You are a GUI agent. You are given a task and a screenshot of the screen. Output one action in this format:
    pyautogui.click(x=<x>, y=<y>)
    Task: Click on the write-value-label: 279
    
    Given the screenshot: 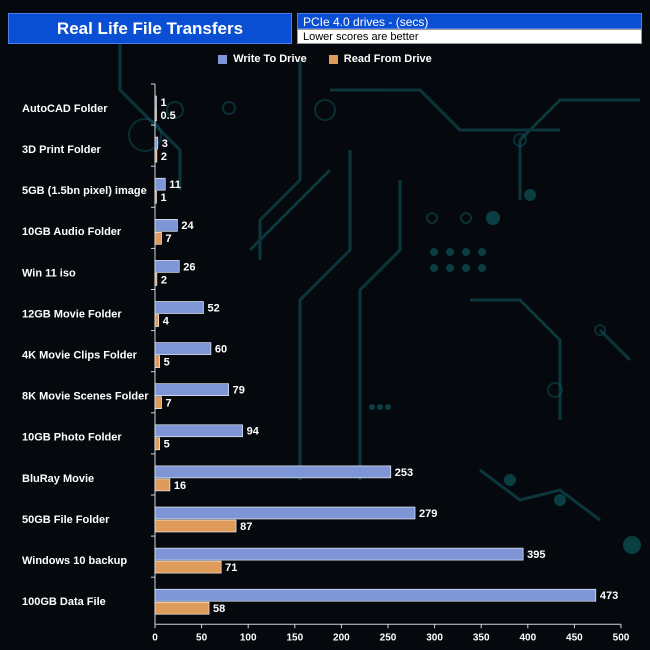 What is the action you would take?
    pyautogui.click(x=428, y=514)
    